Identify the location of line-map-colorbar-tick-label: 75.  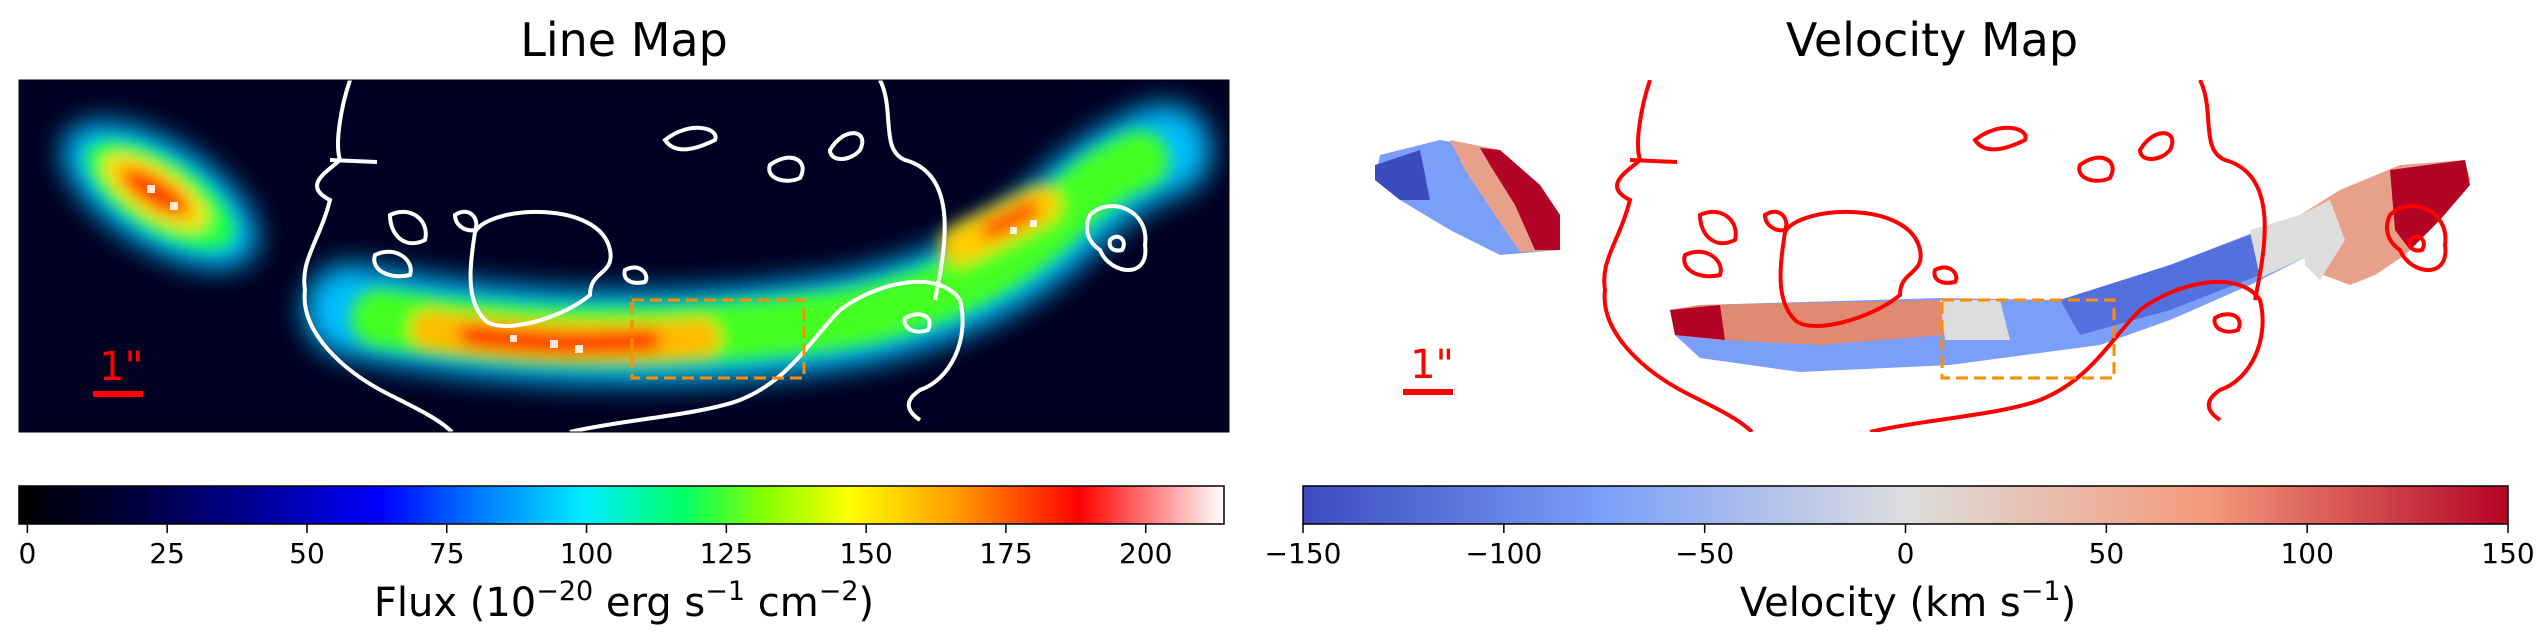
(447, 553).